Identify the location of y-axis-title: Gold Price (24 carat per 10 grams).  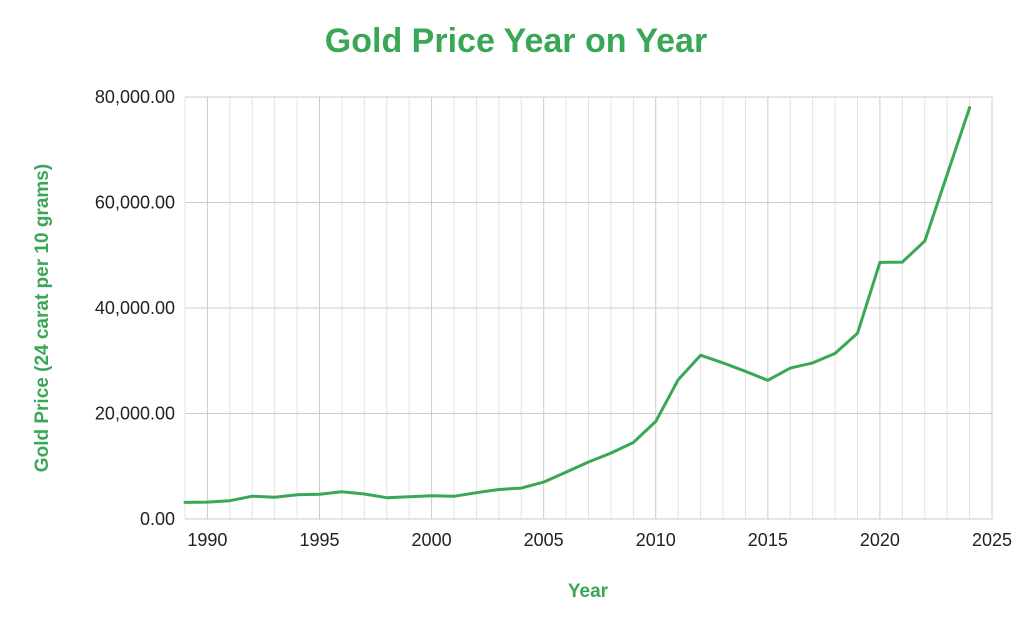
(42, 318).